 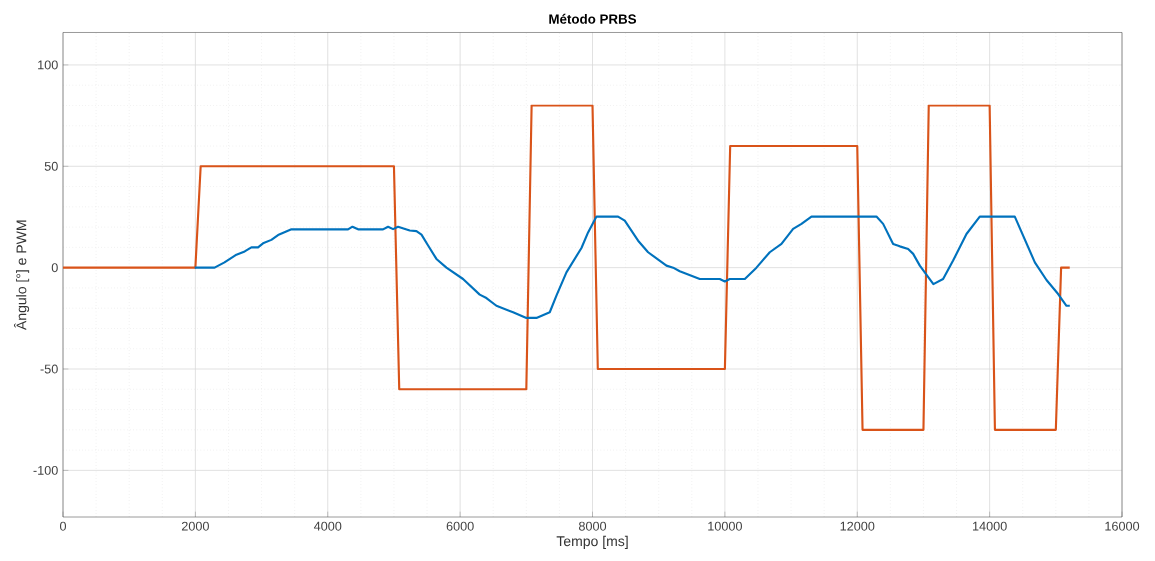 What do you see at coordinates (857, 526) in the screenshot?
I see `x-tick-label: 12000` at bounding box center [857, 526].